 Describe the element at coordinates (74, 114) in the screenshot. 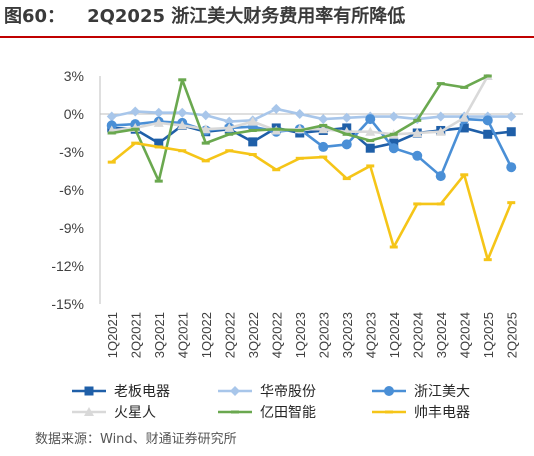

I see `y-tick-label: 0%` at that location.